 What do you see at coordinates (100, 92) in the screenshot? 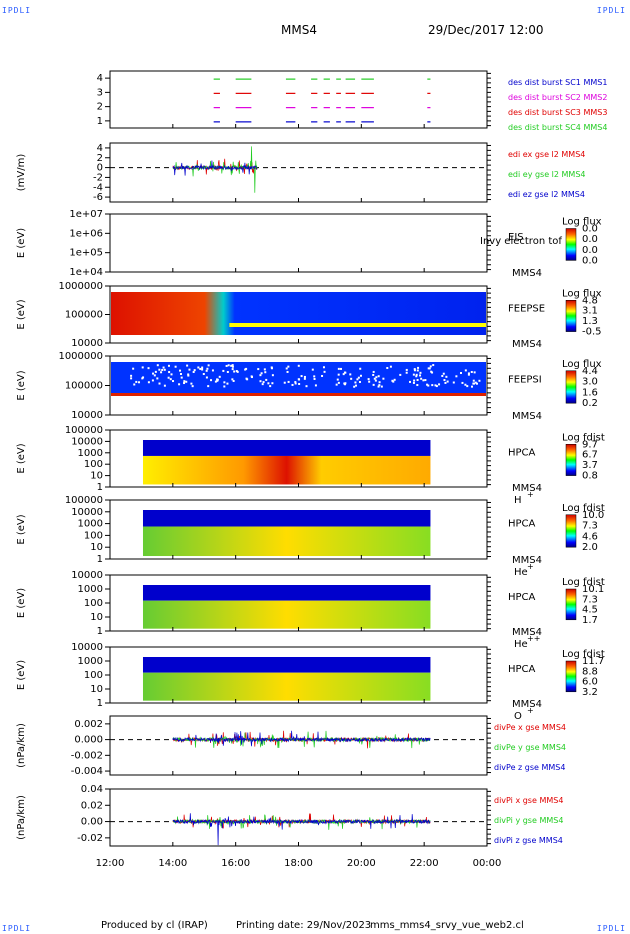
I see `ytick-label-burst: 3` at bounding box center [100, 92].